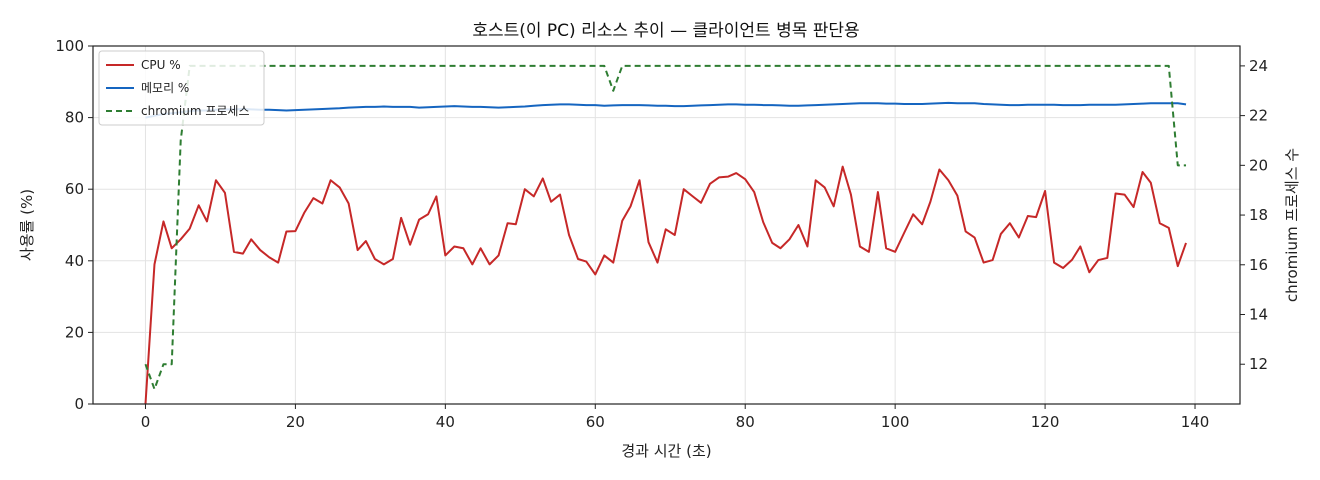  What do you see at coordinates (1258, 315) in the screenshot?
I see `y2-tick-label: 14` at bounding box center [1258, 315].